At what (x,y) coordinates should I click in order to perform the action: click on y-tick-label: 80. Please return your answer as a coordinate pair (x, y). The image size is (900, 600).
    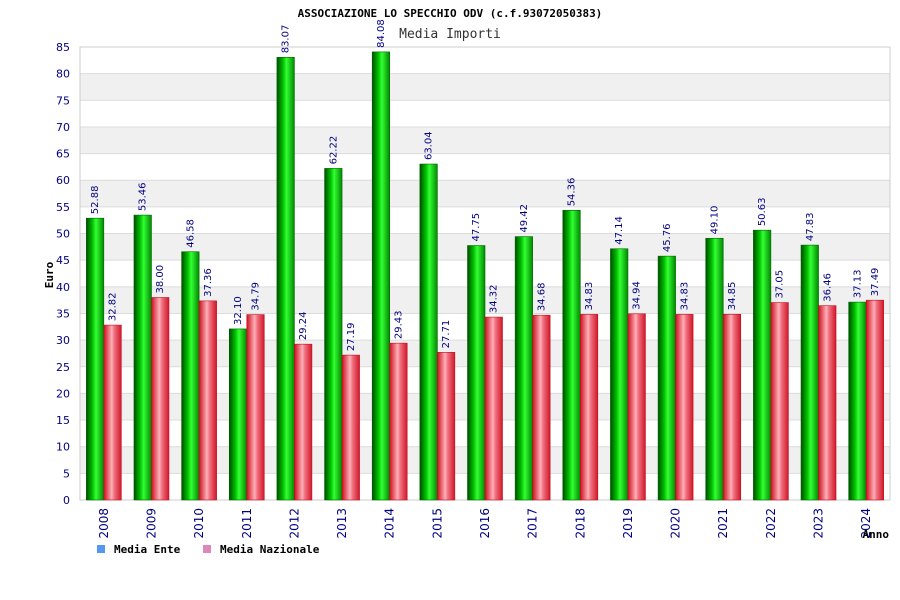
    Looking at the image, I should click on (63, 74).